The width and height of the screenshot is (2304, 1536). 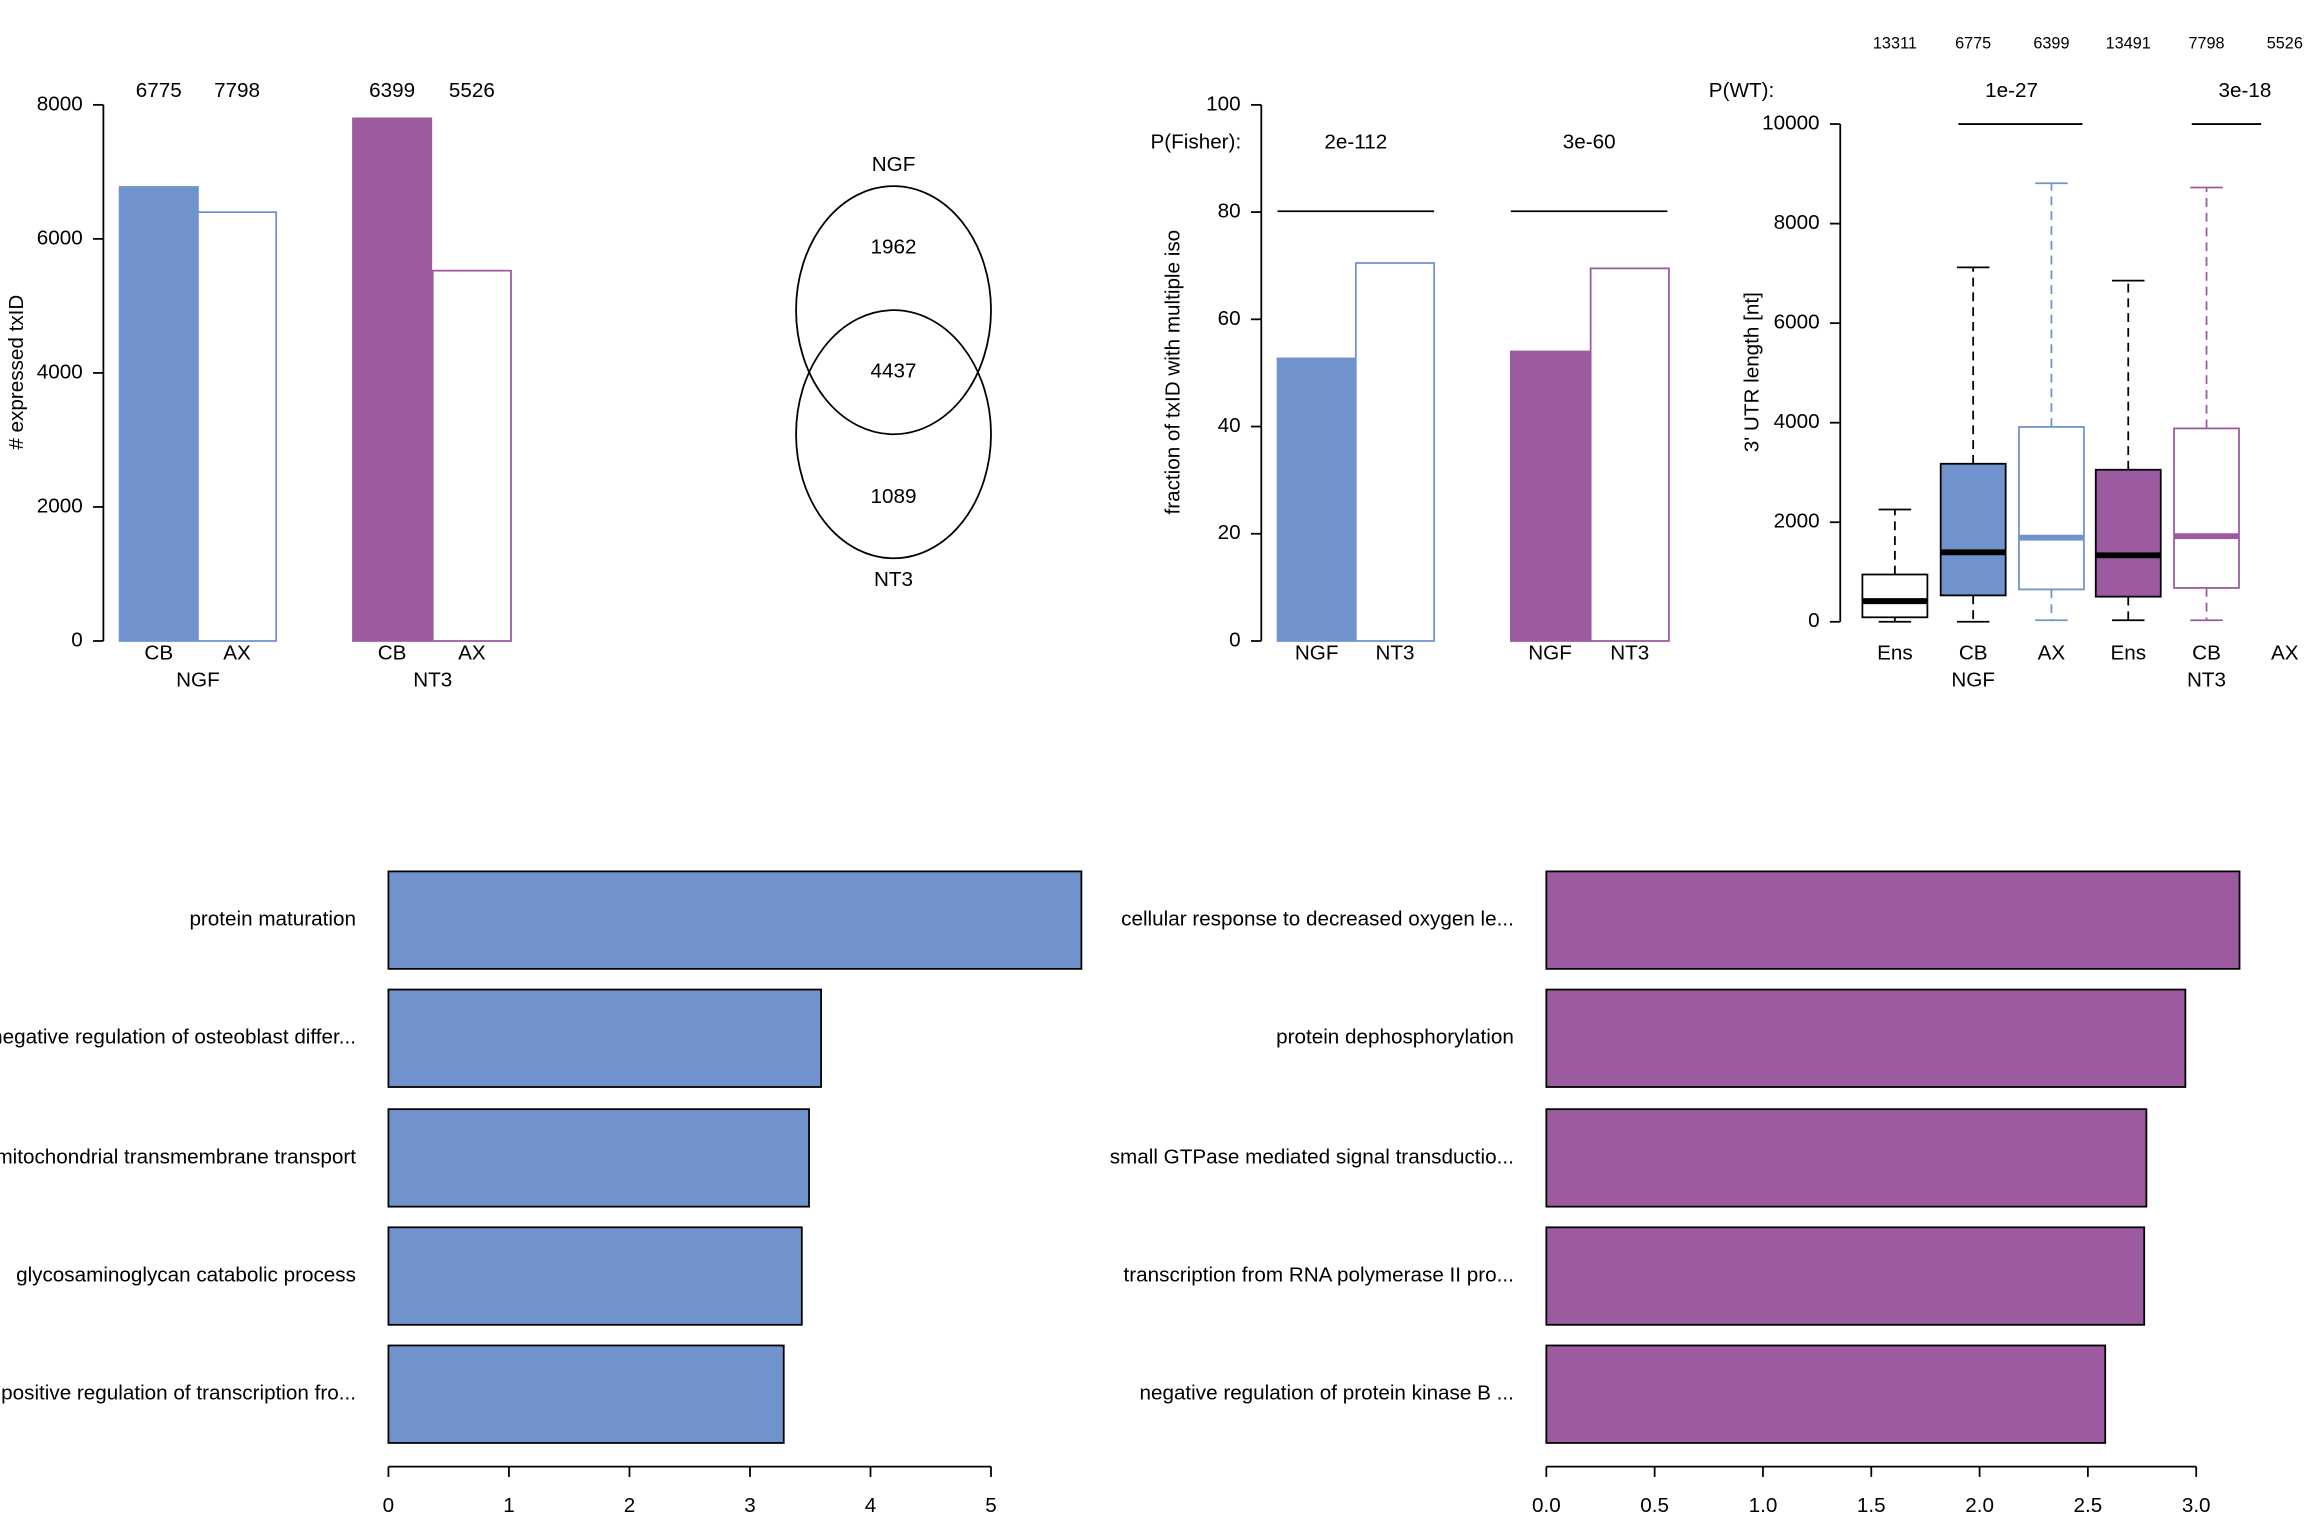 I want to click on set-label: NGF, so click(x=894, y=164).